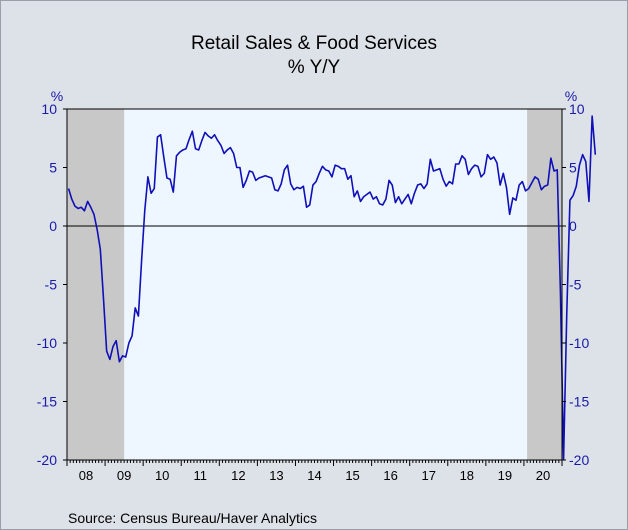  What do you see at coordinates (276, 475) in the screenshot?
I see `x-tick-label: 13` at bounding box center [276, 475].